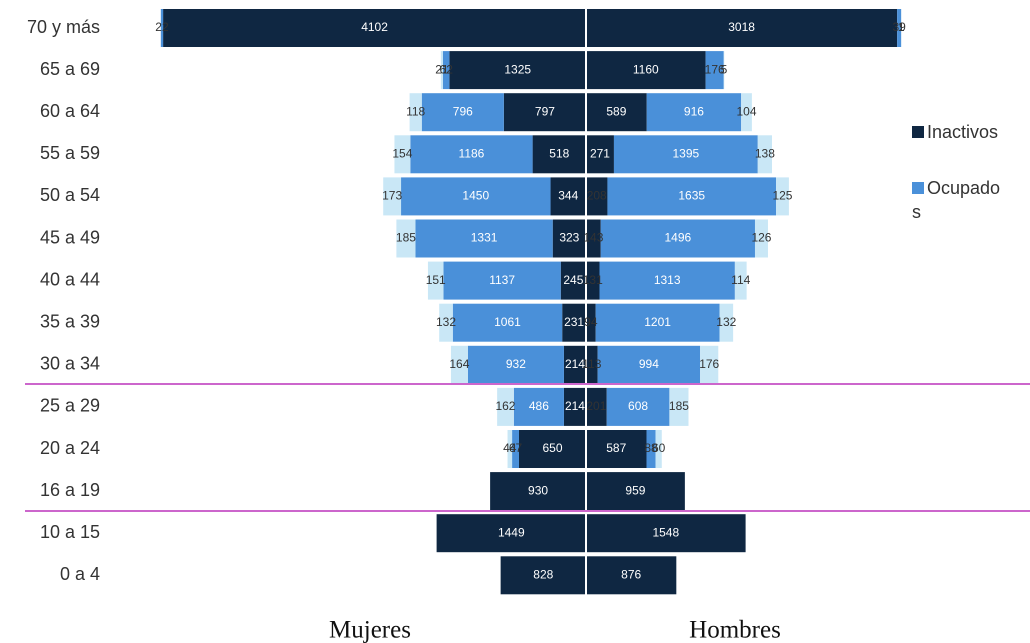  I want to click on data-label: 114, so click(740, 280).